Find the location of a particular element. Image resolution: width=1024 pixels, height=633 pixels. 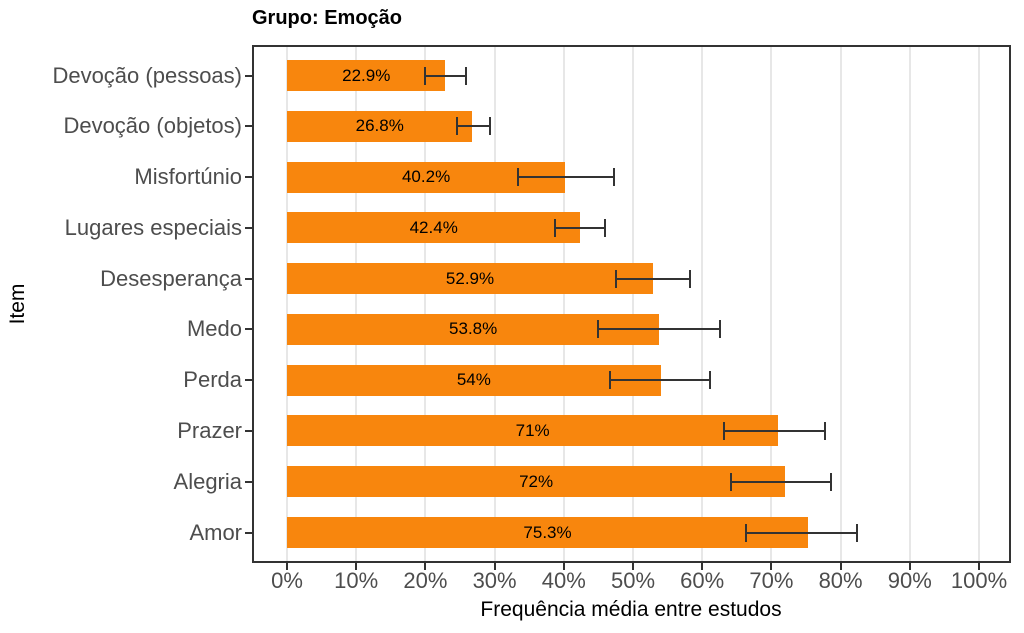

bar-value-label: 53.8% is located at coordinates (473, 329).